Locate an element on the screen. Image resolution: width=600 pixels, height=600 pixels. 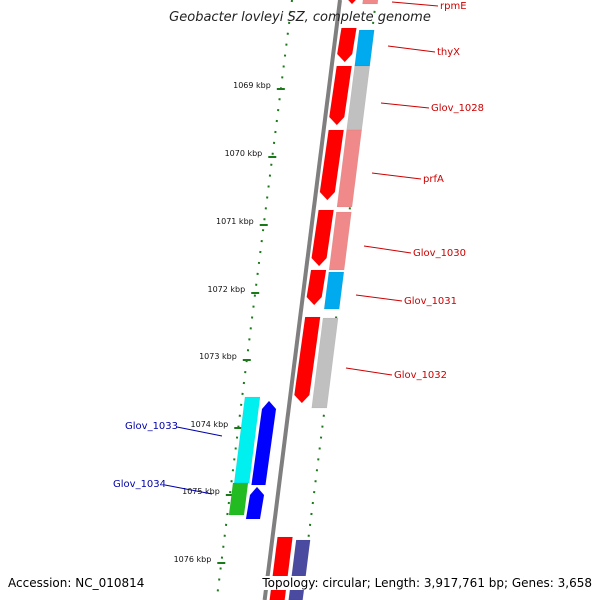
tick-label: 1069 kbp is located at coordinates (252, 85).